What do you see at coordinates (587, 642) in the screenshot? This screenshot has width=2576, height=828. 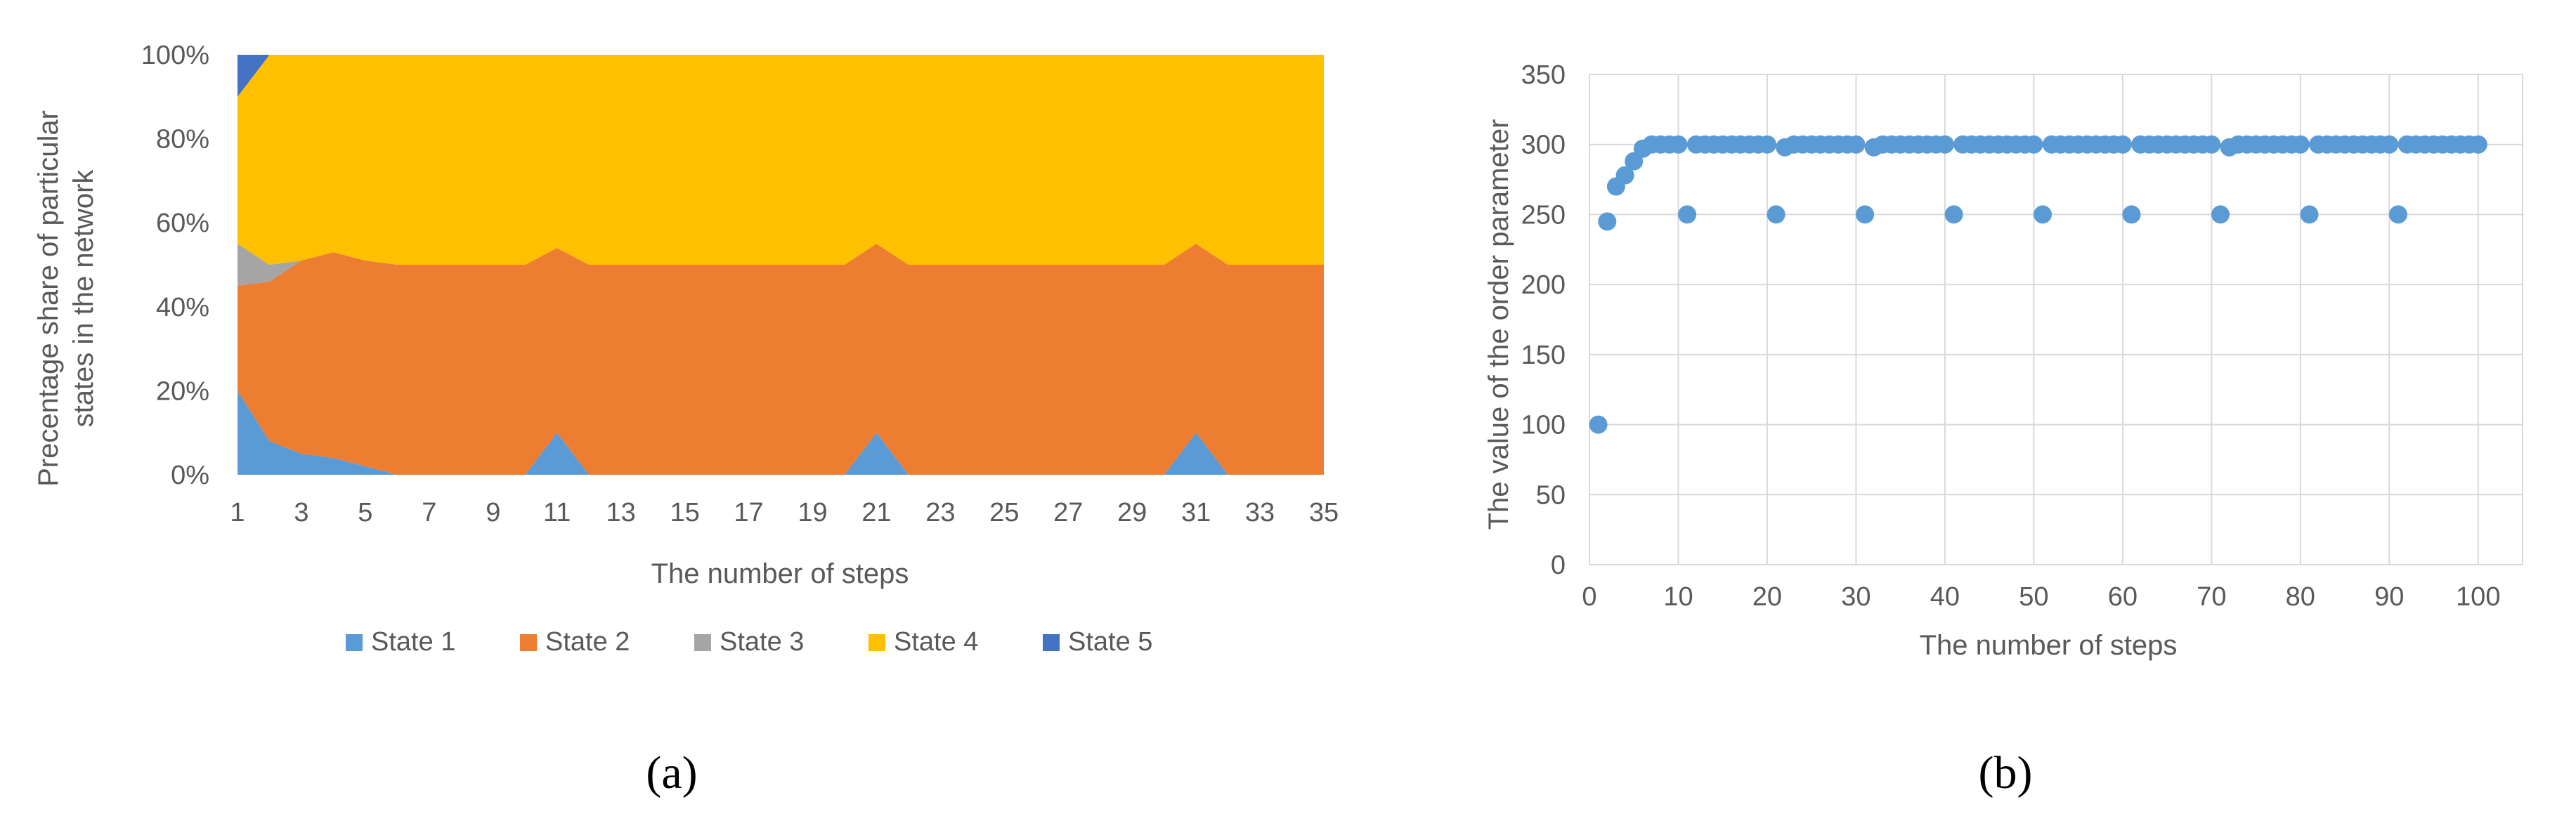 I see `legend-label: State 2` at bounding box center [587, 642].